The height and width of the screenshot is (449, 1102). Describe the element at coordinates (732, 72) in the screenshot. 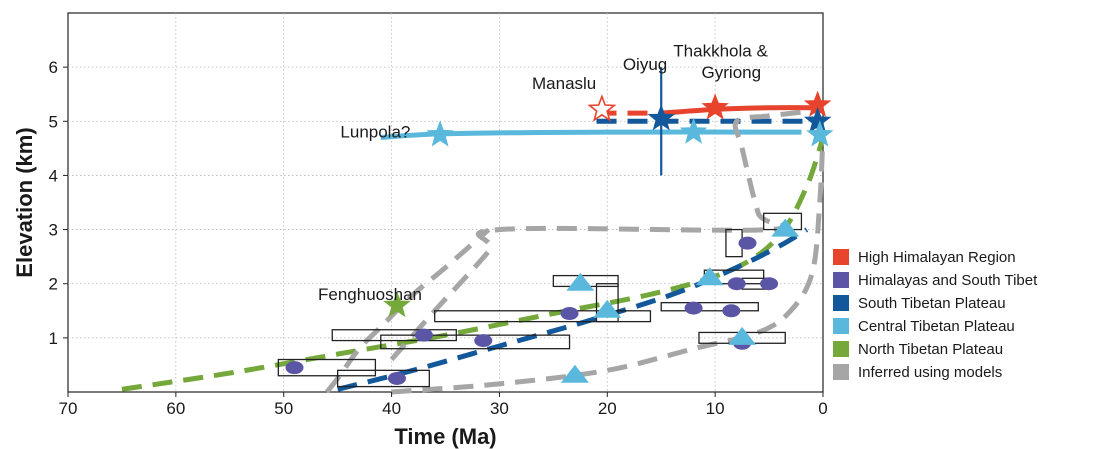

I see `annotation-label: Gyriong` at that location.